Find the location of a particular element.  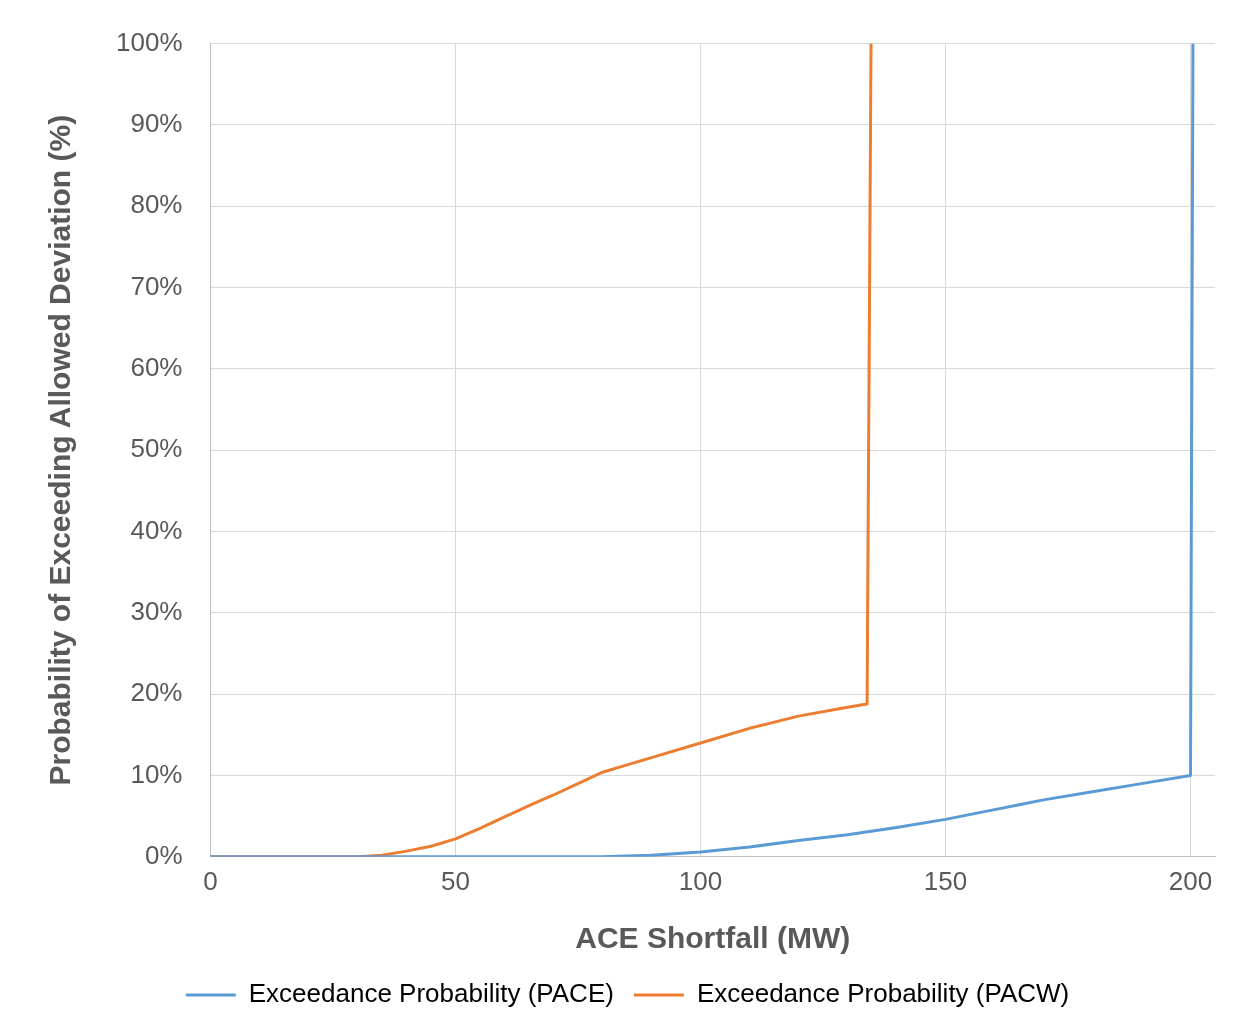

y-tick-label: 10% is located at coordinates (156, 773).